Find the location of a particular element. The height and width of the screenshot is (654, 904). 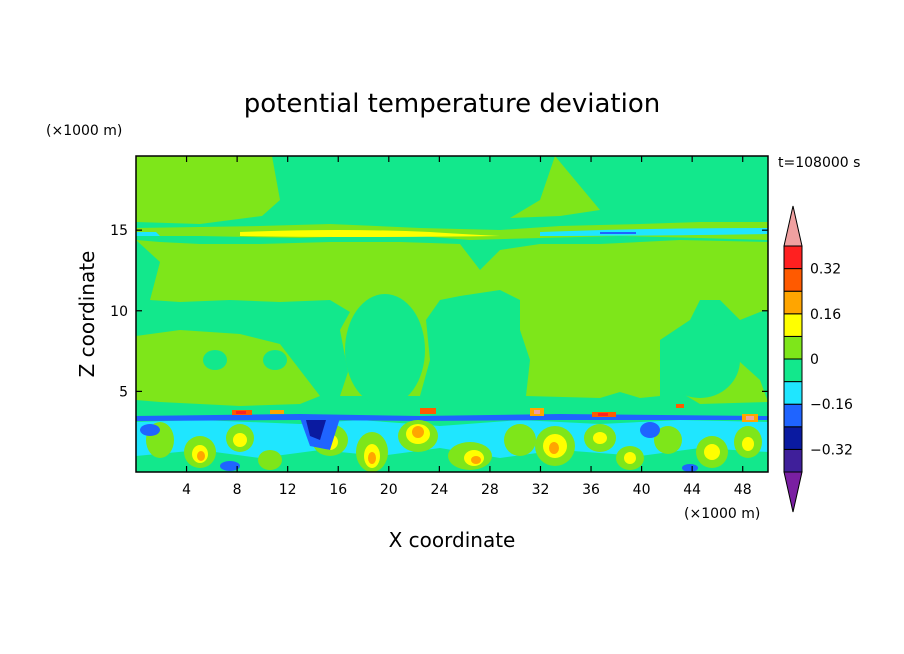

x-unit-label: (×1000 m) is located at coordinates (722, 514).